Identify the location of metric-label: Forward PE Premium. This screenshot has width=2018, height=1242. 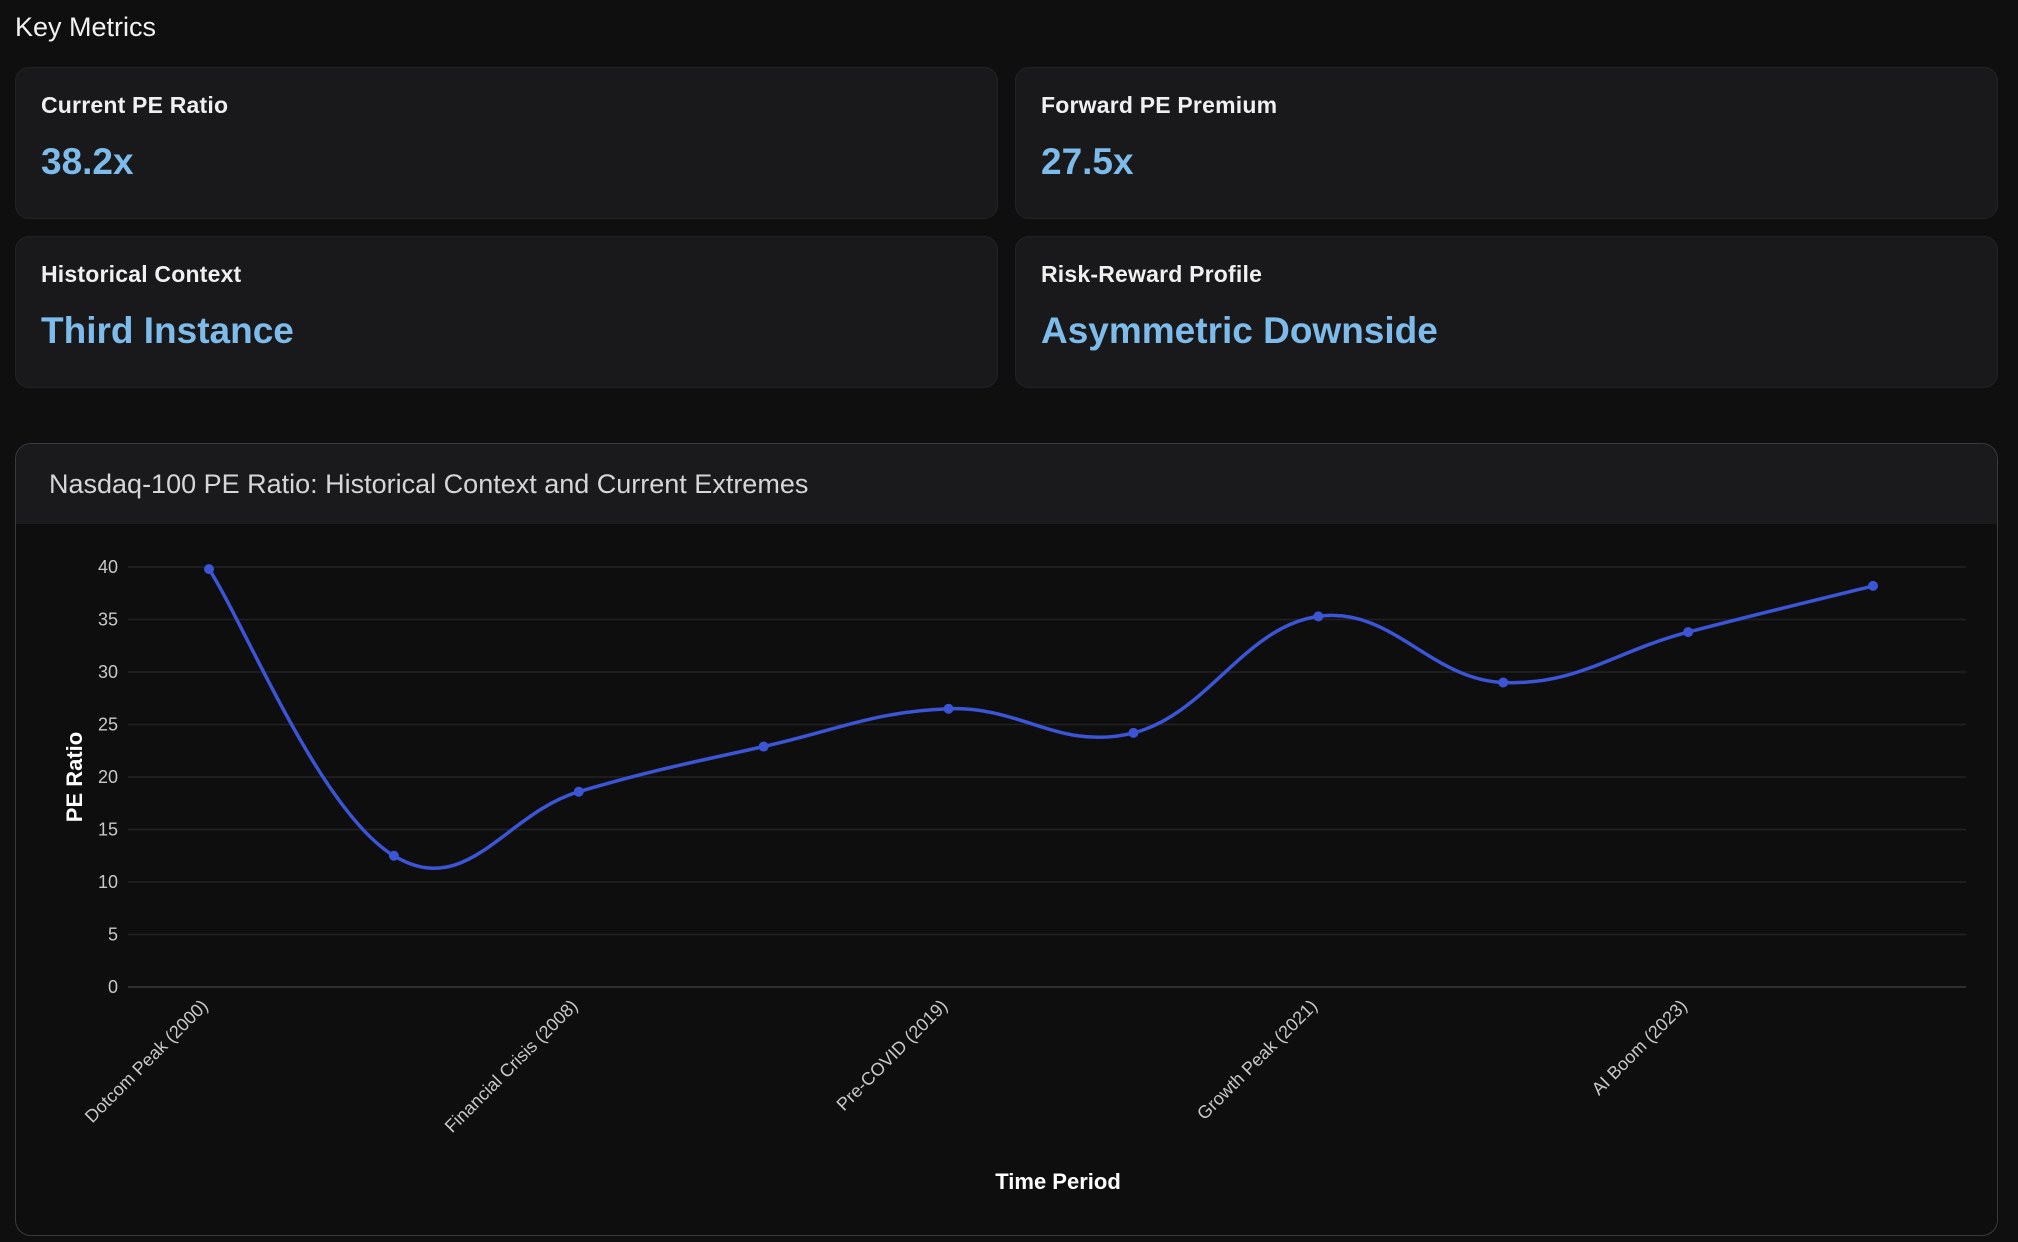
(1159, 105).